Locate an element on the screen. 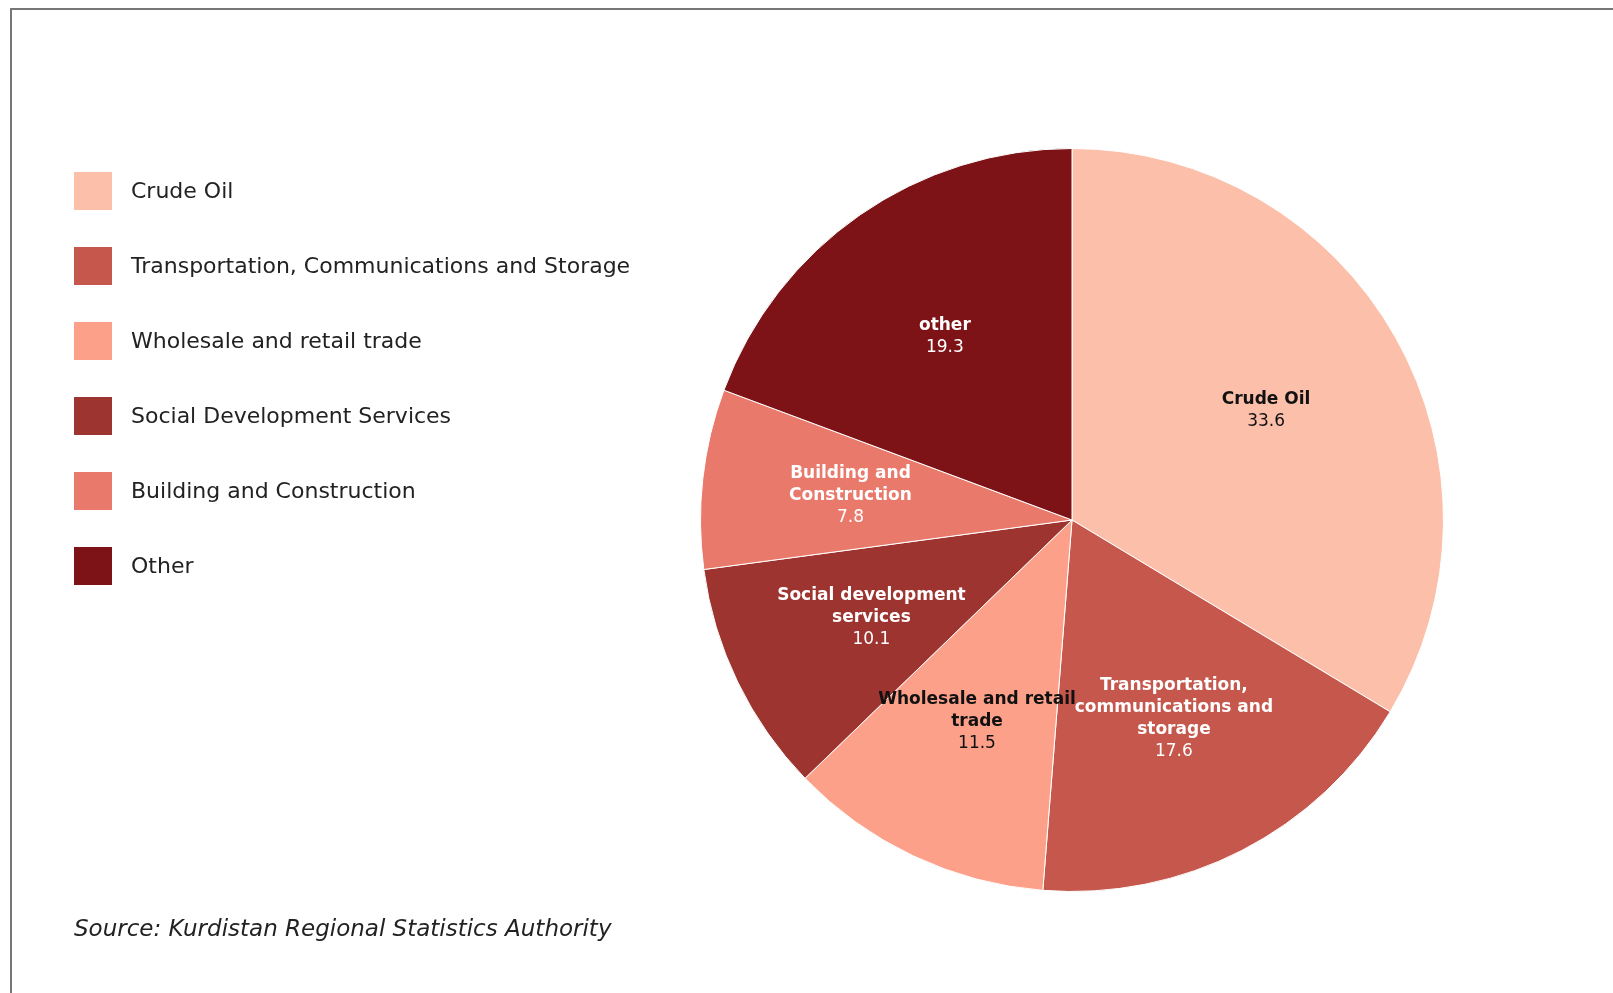 This screenshot has width=1613, height=993. text: Transportation, communications and storage is located at coordinates (1174, 705).